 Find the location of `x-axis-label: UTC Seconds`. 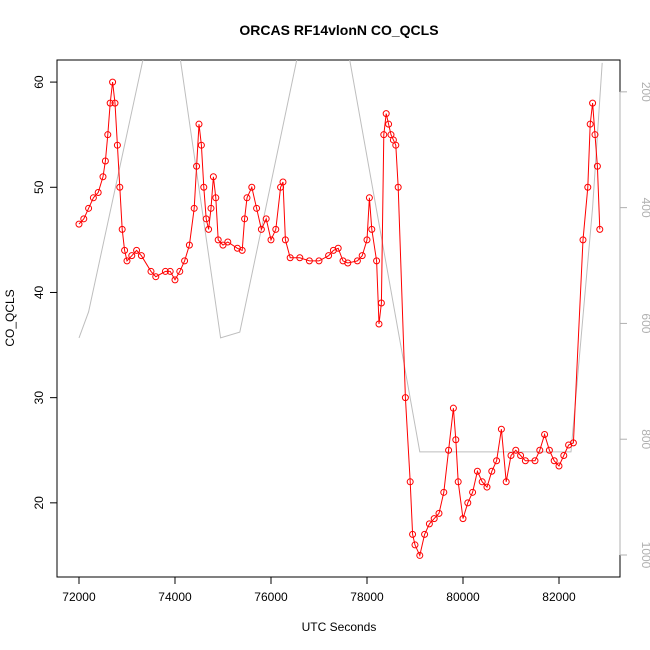

x-axis-label: UTC Seconds is located at coordinates (339, 627).